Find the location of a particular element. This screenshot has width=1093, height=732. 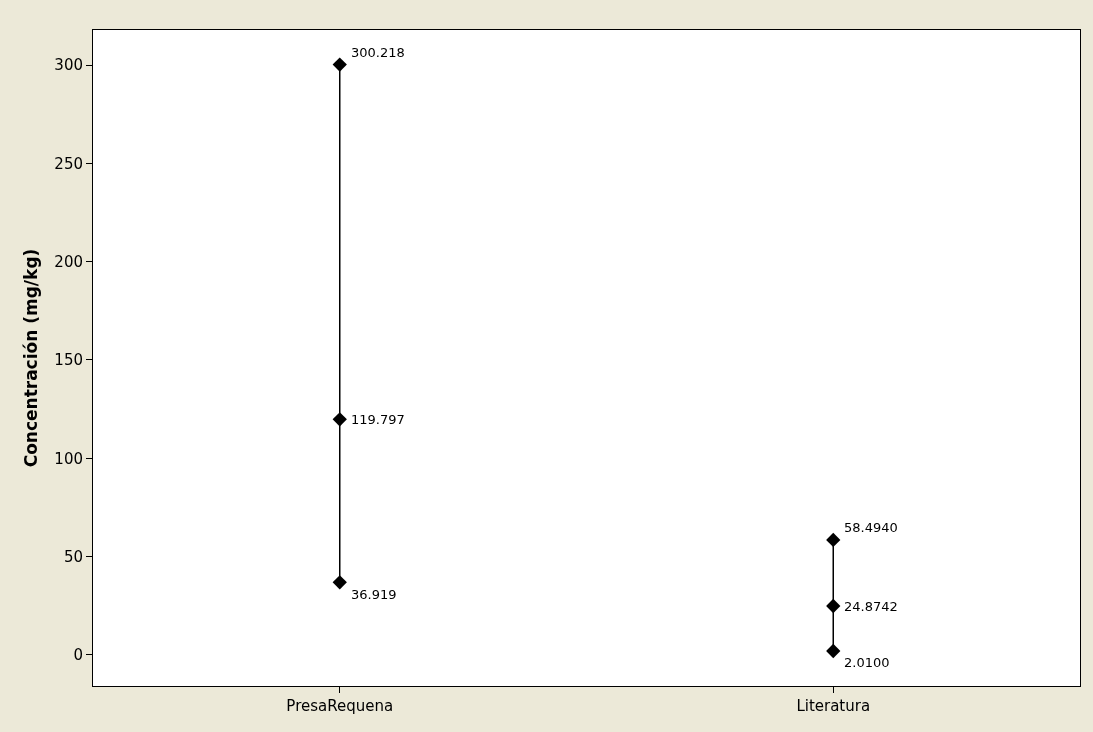

x-tick-label: PresaRequena is located at coordinates (340, 706).